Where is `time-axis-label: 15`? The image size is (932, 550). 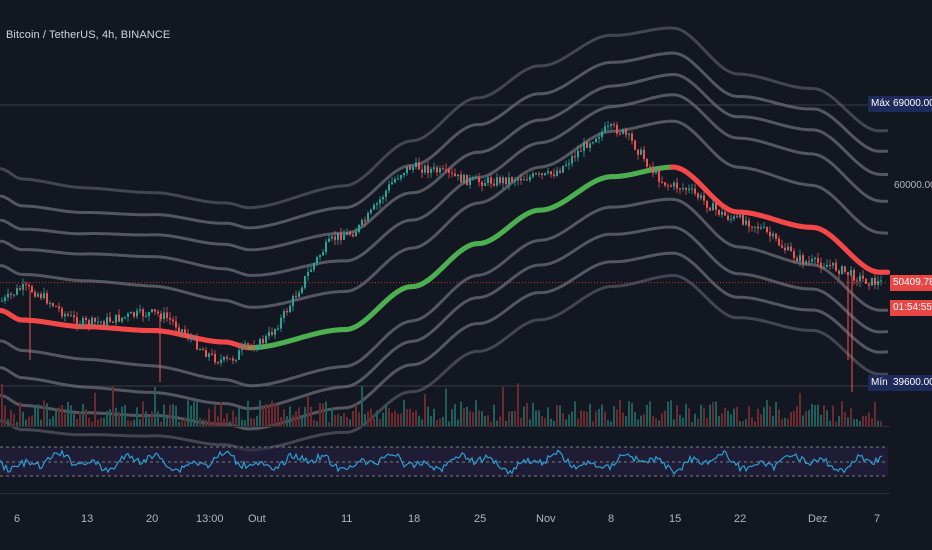 time-axis-label: 15 is located at coordinates (675, 519).